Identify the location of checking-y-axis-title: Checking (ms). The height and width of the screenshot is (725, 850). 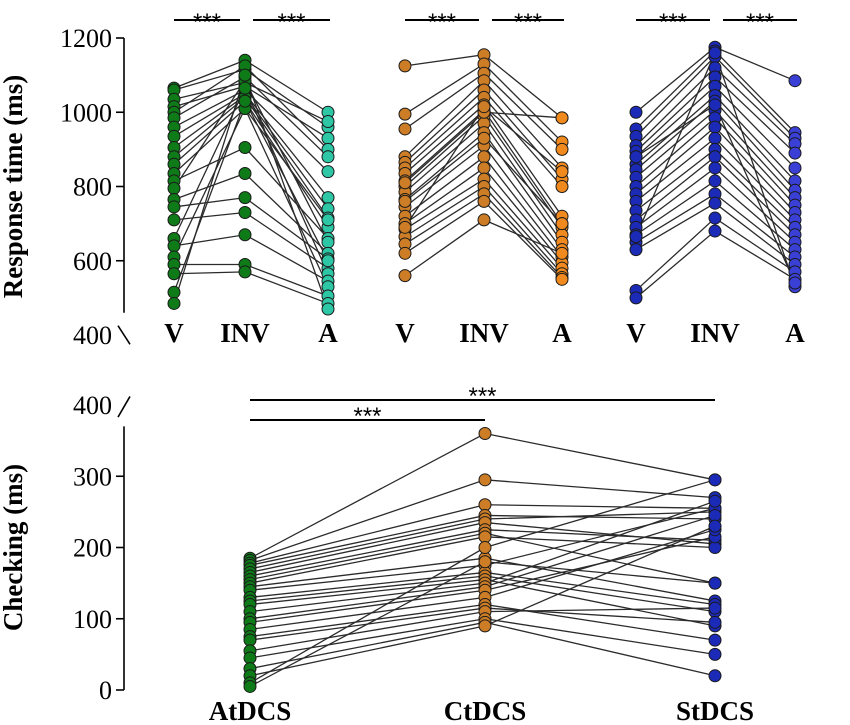
(14, 547).